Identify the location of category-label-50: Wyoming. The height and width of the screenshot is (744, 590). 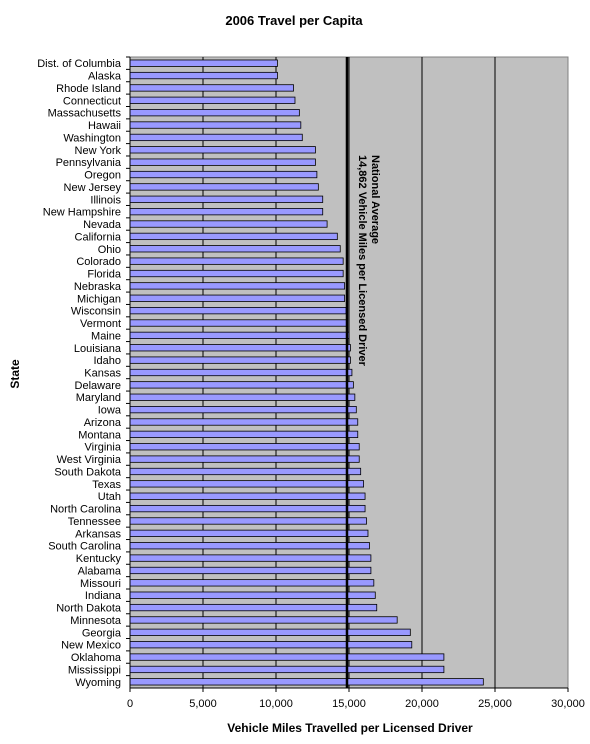
(98, 683).